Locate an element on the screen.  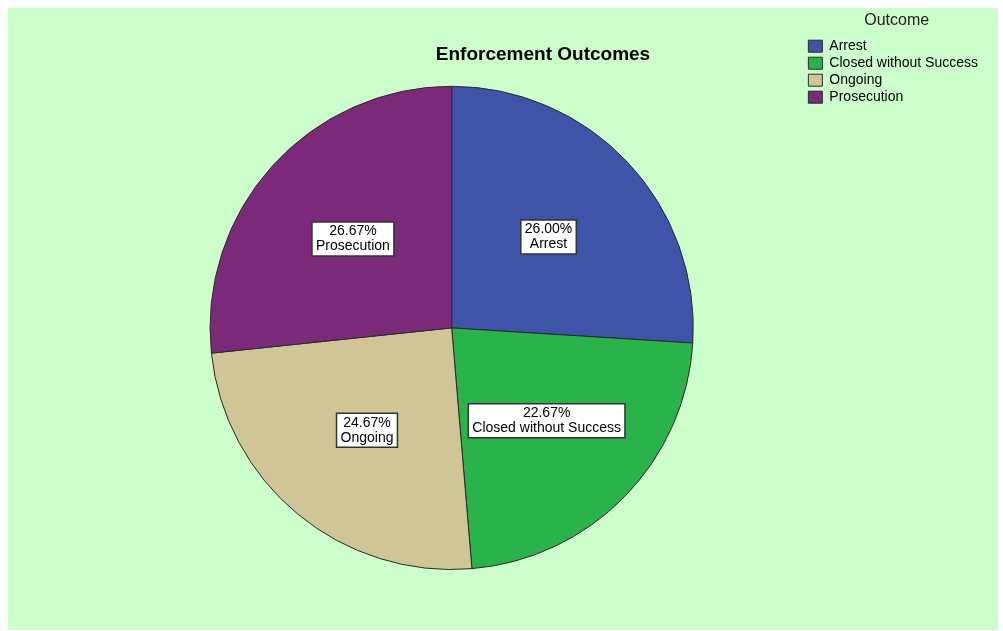
legend-label: Prosecution is located at coordinates (866, 96).